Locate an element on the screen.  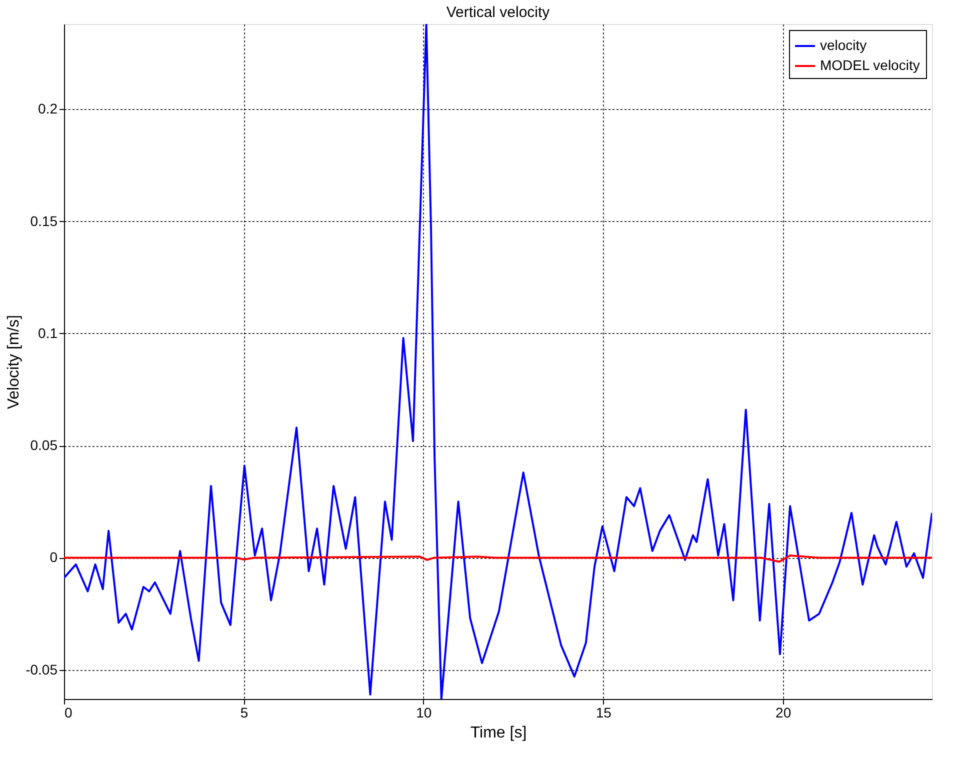
chart-title: Vertical velocity is located at coordinates (498, 12).